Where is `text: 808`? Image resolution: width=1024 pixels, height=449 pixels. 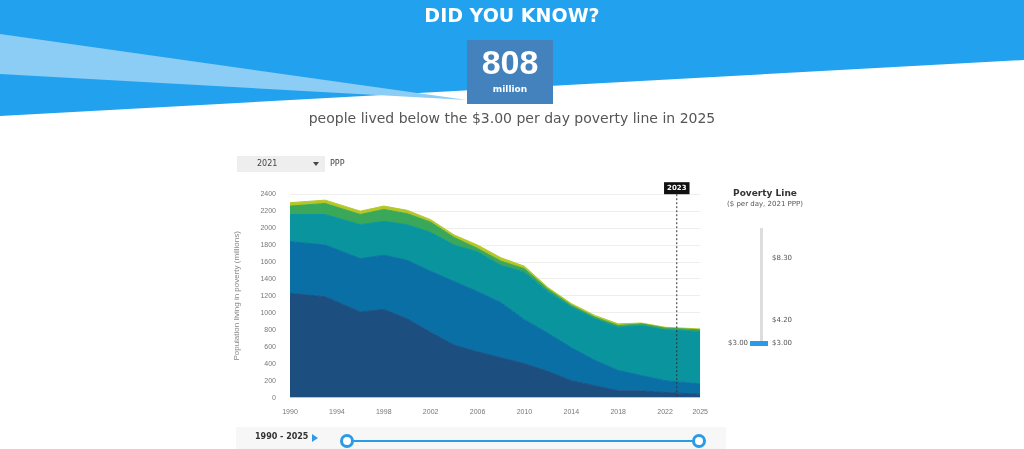
text: 808 is located at coordinates (510, 62).